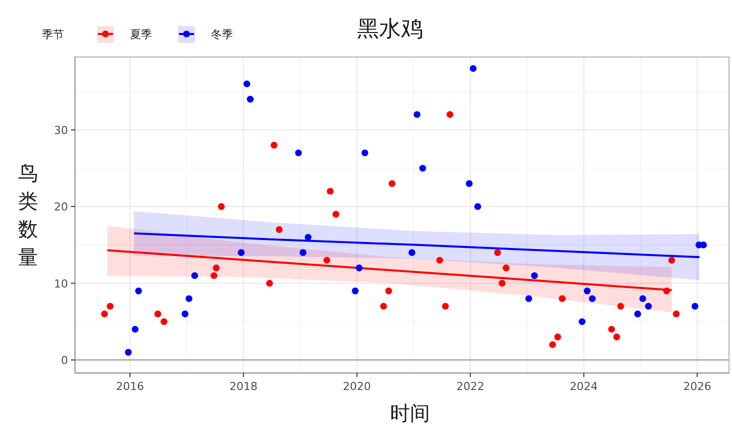 The height and width of the screenshot is (430, 732). What do you see at coordinates (61, 207) in the screenshot?
I see `y-tick-label: 20` at bounding box center [61, 207].